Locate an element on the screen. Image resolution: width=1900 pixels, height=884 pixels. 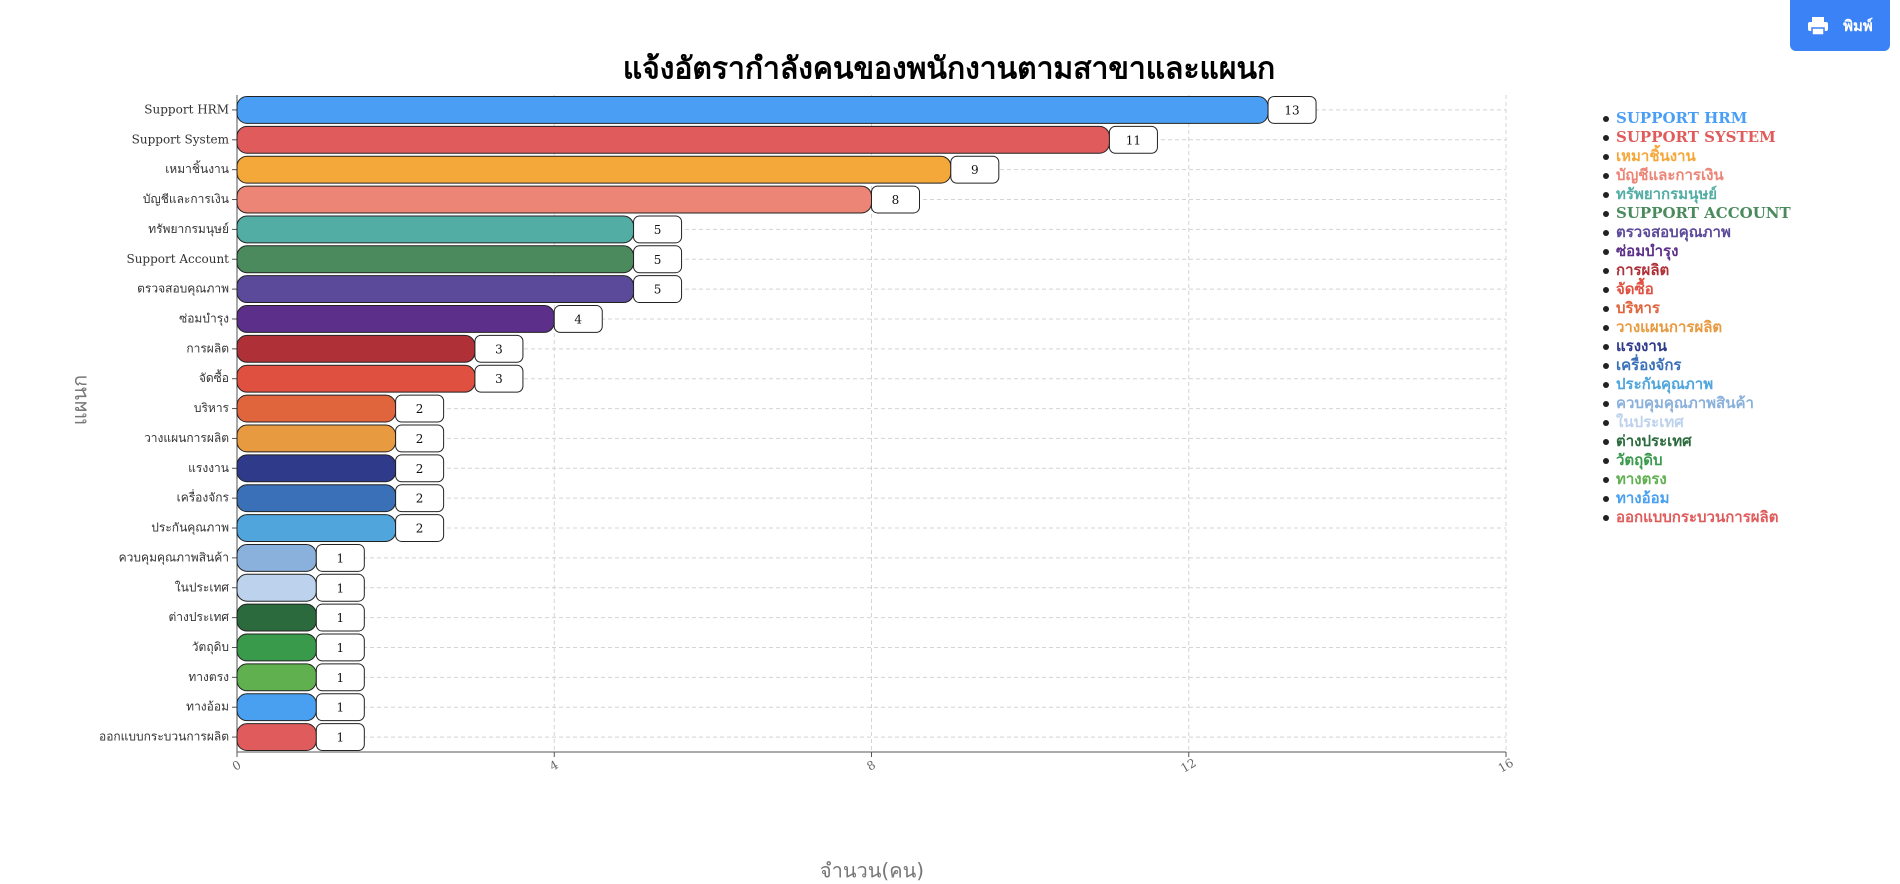
y-tick-label: การผลิต is located at coordinates (207, 348).